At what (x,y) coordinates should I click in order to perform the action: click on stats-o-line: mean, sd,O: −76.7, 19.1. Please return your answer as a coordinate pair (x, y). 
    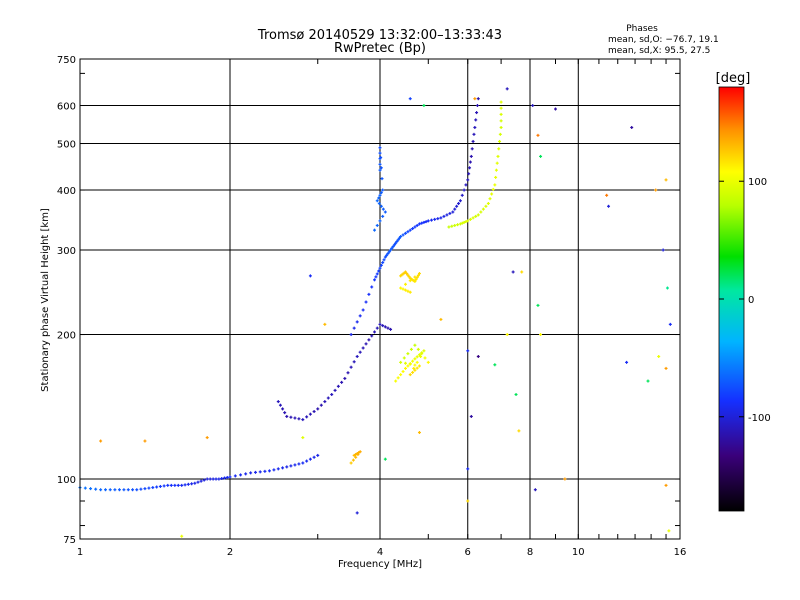
    Looking at the image, I should click on (663, 40).